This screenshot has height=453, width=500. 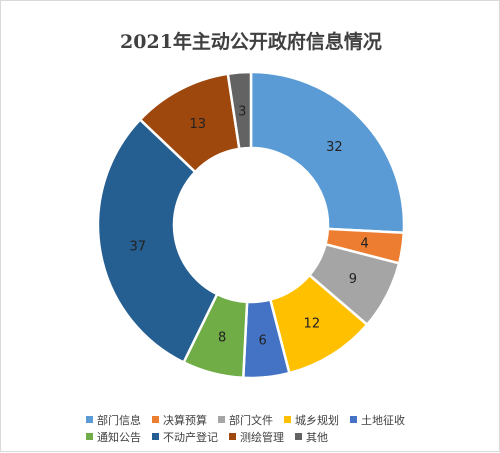 I want to click on legend-label: 通知公告, so click(x=119, y=437).